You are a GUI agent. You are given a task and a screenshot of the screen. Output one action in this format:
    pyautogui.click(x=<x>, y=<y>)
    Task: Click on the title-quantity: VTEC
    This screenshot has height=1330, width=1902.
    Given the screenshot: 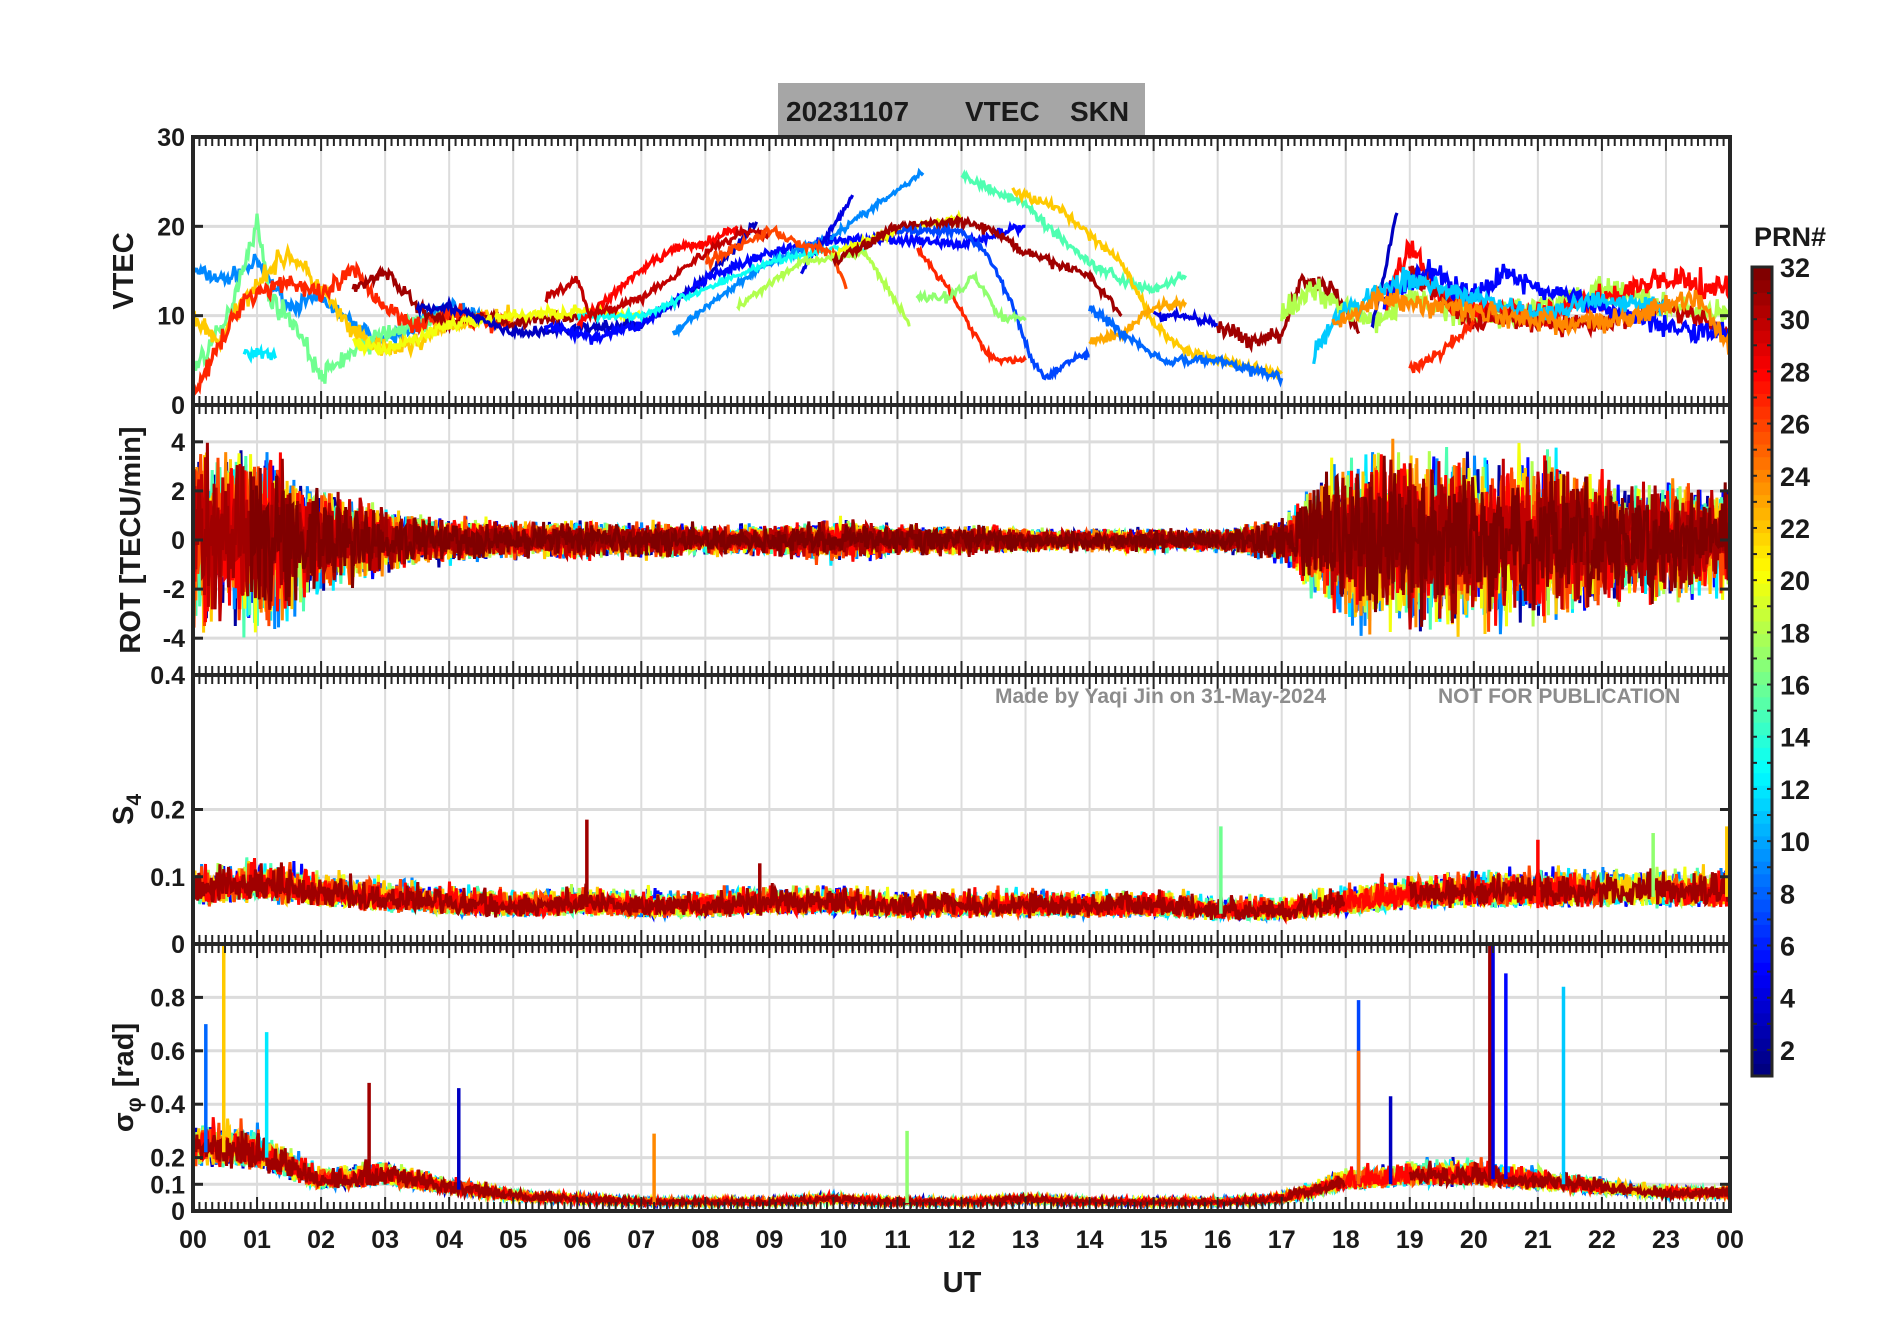 What is the action you would take?
    pyautogui.click(x=1002, y=111)
    